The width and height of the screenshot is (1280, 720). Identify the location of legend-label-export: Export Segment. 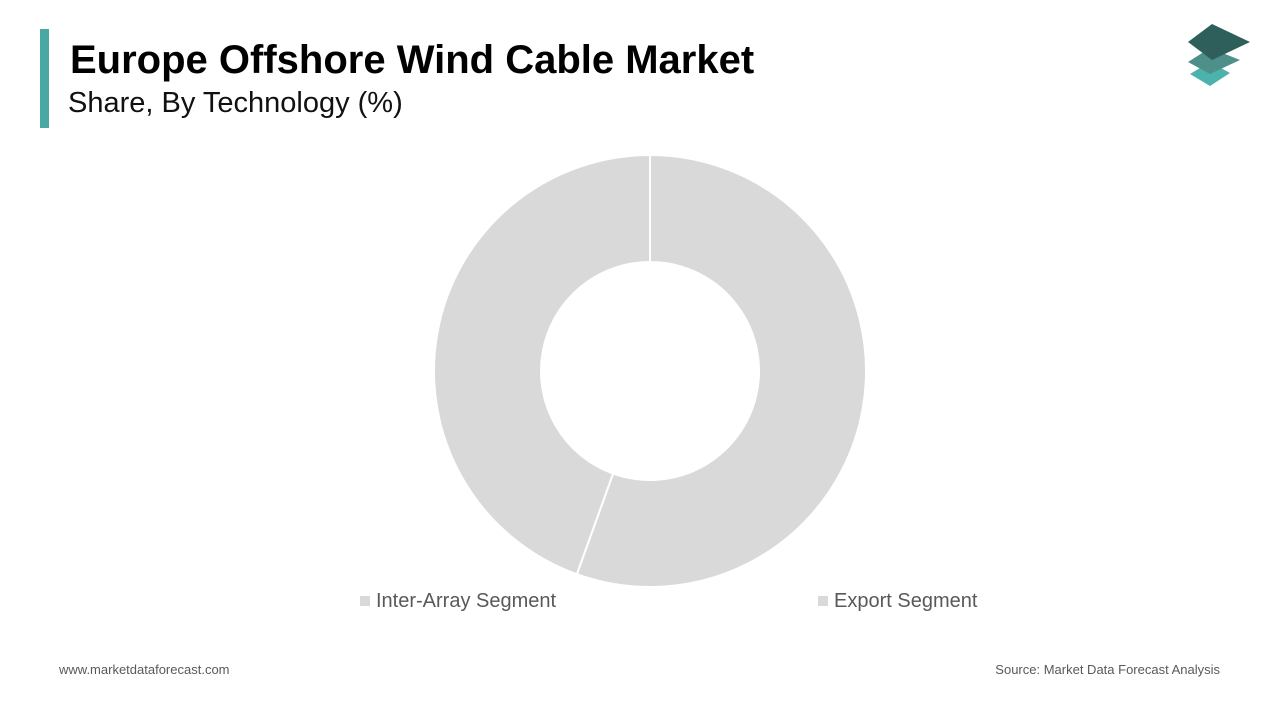
(906, 600).